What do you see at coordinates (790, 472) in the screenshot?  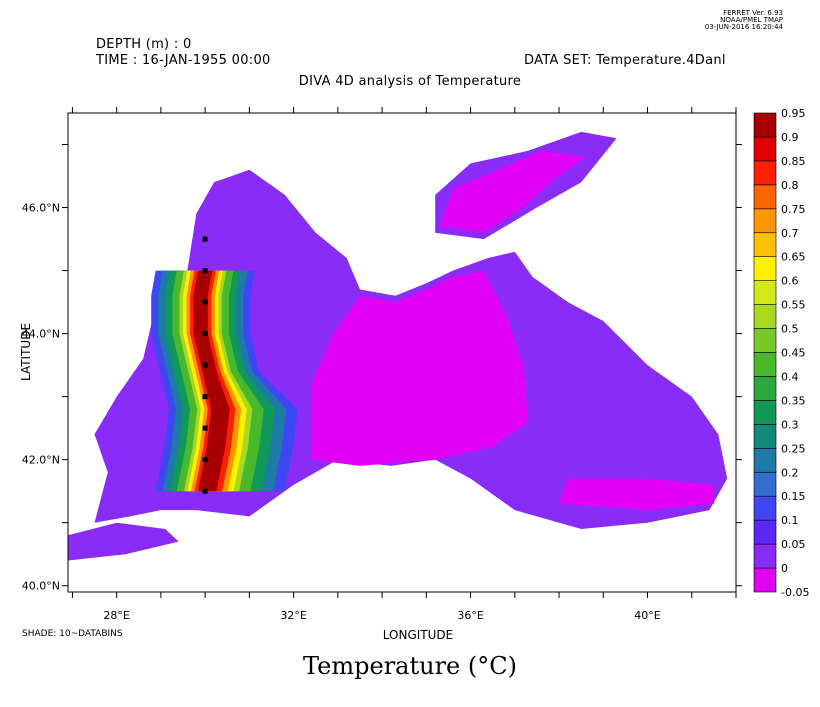 I see `colorbar-level-label: 0.2` at bounding box center [790, 472].